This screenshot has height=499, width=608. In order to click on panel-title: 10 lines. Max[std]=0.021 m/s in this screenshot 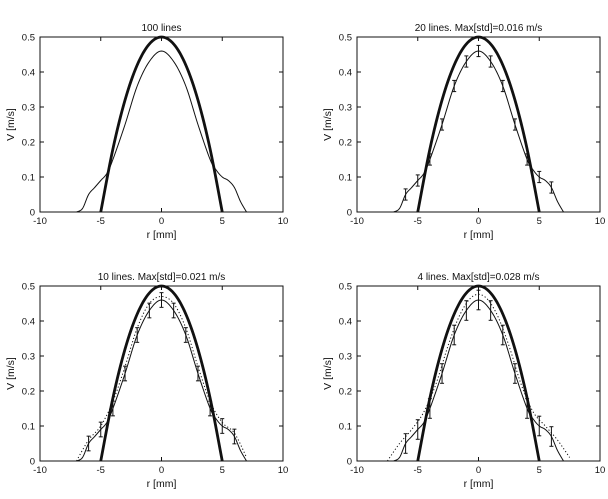, I will do `click(162, 277)`.